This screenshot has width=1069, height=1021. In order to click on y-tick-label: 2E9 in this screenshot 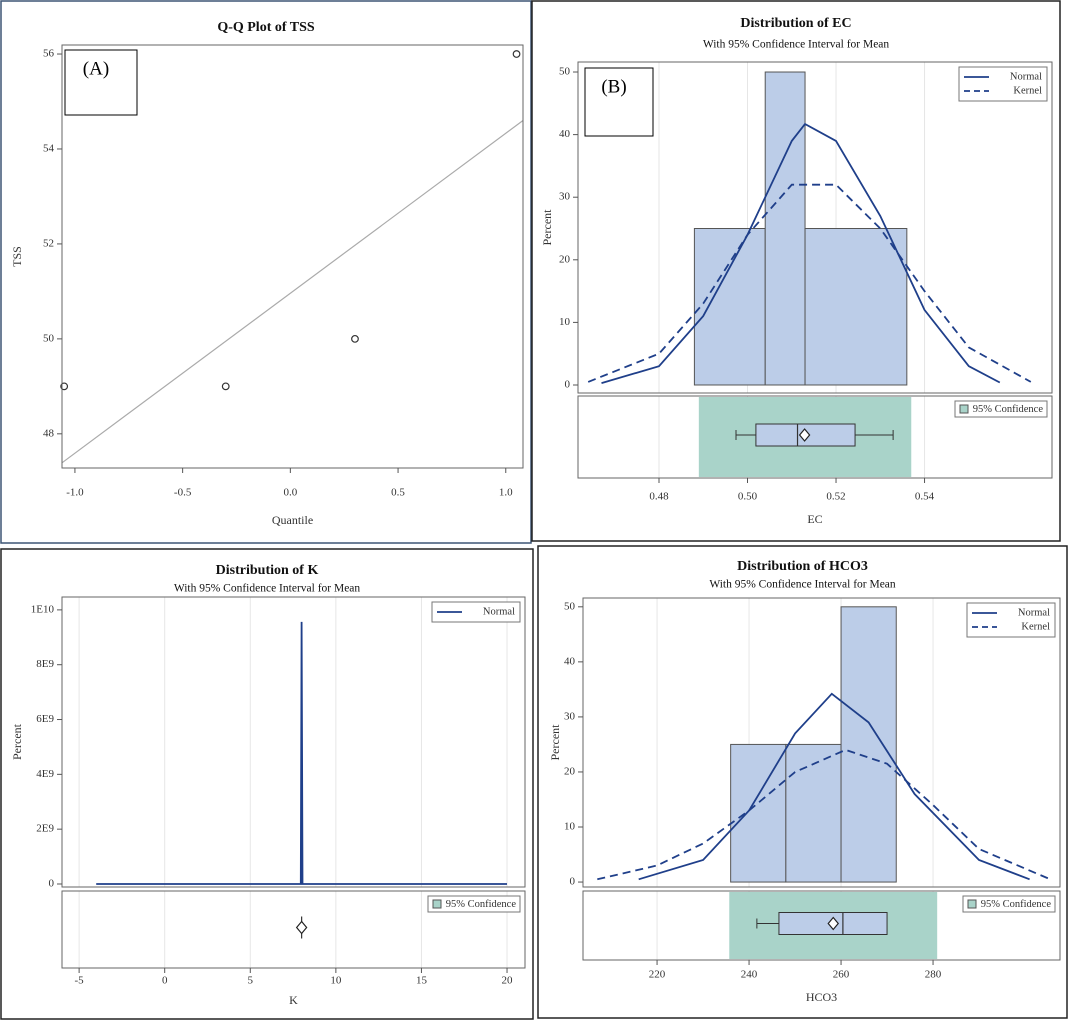, I will do `click(45, 829)`.